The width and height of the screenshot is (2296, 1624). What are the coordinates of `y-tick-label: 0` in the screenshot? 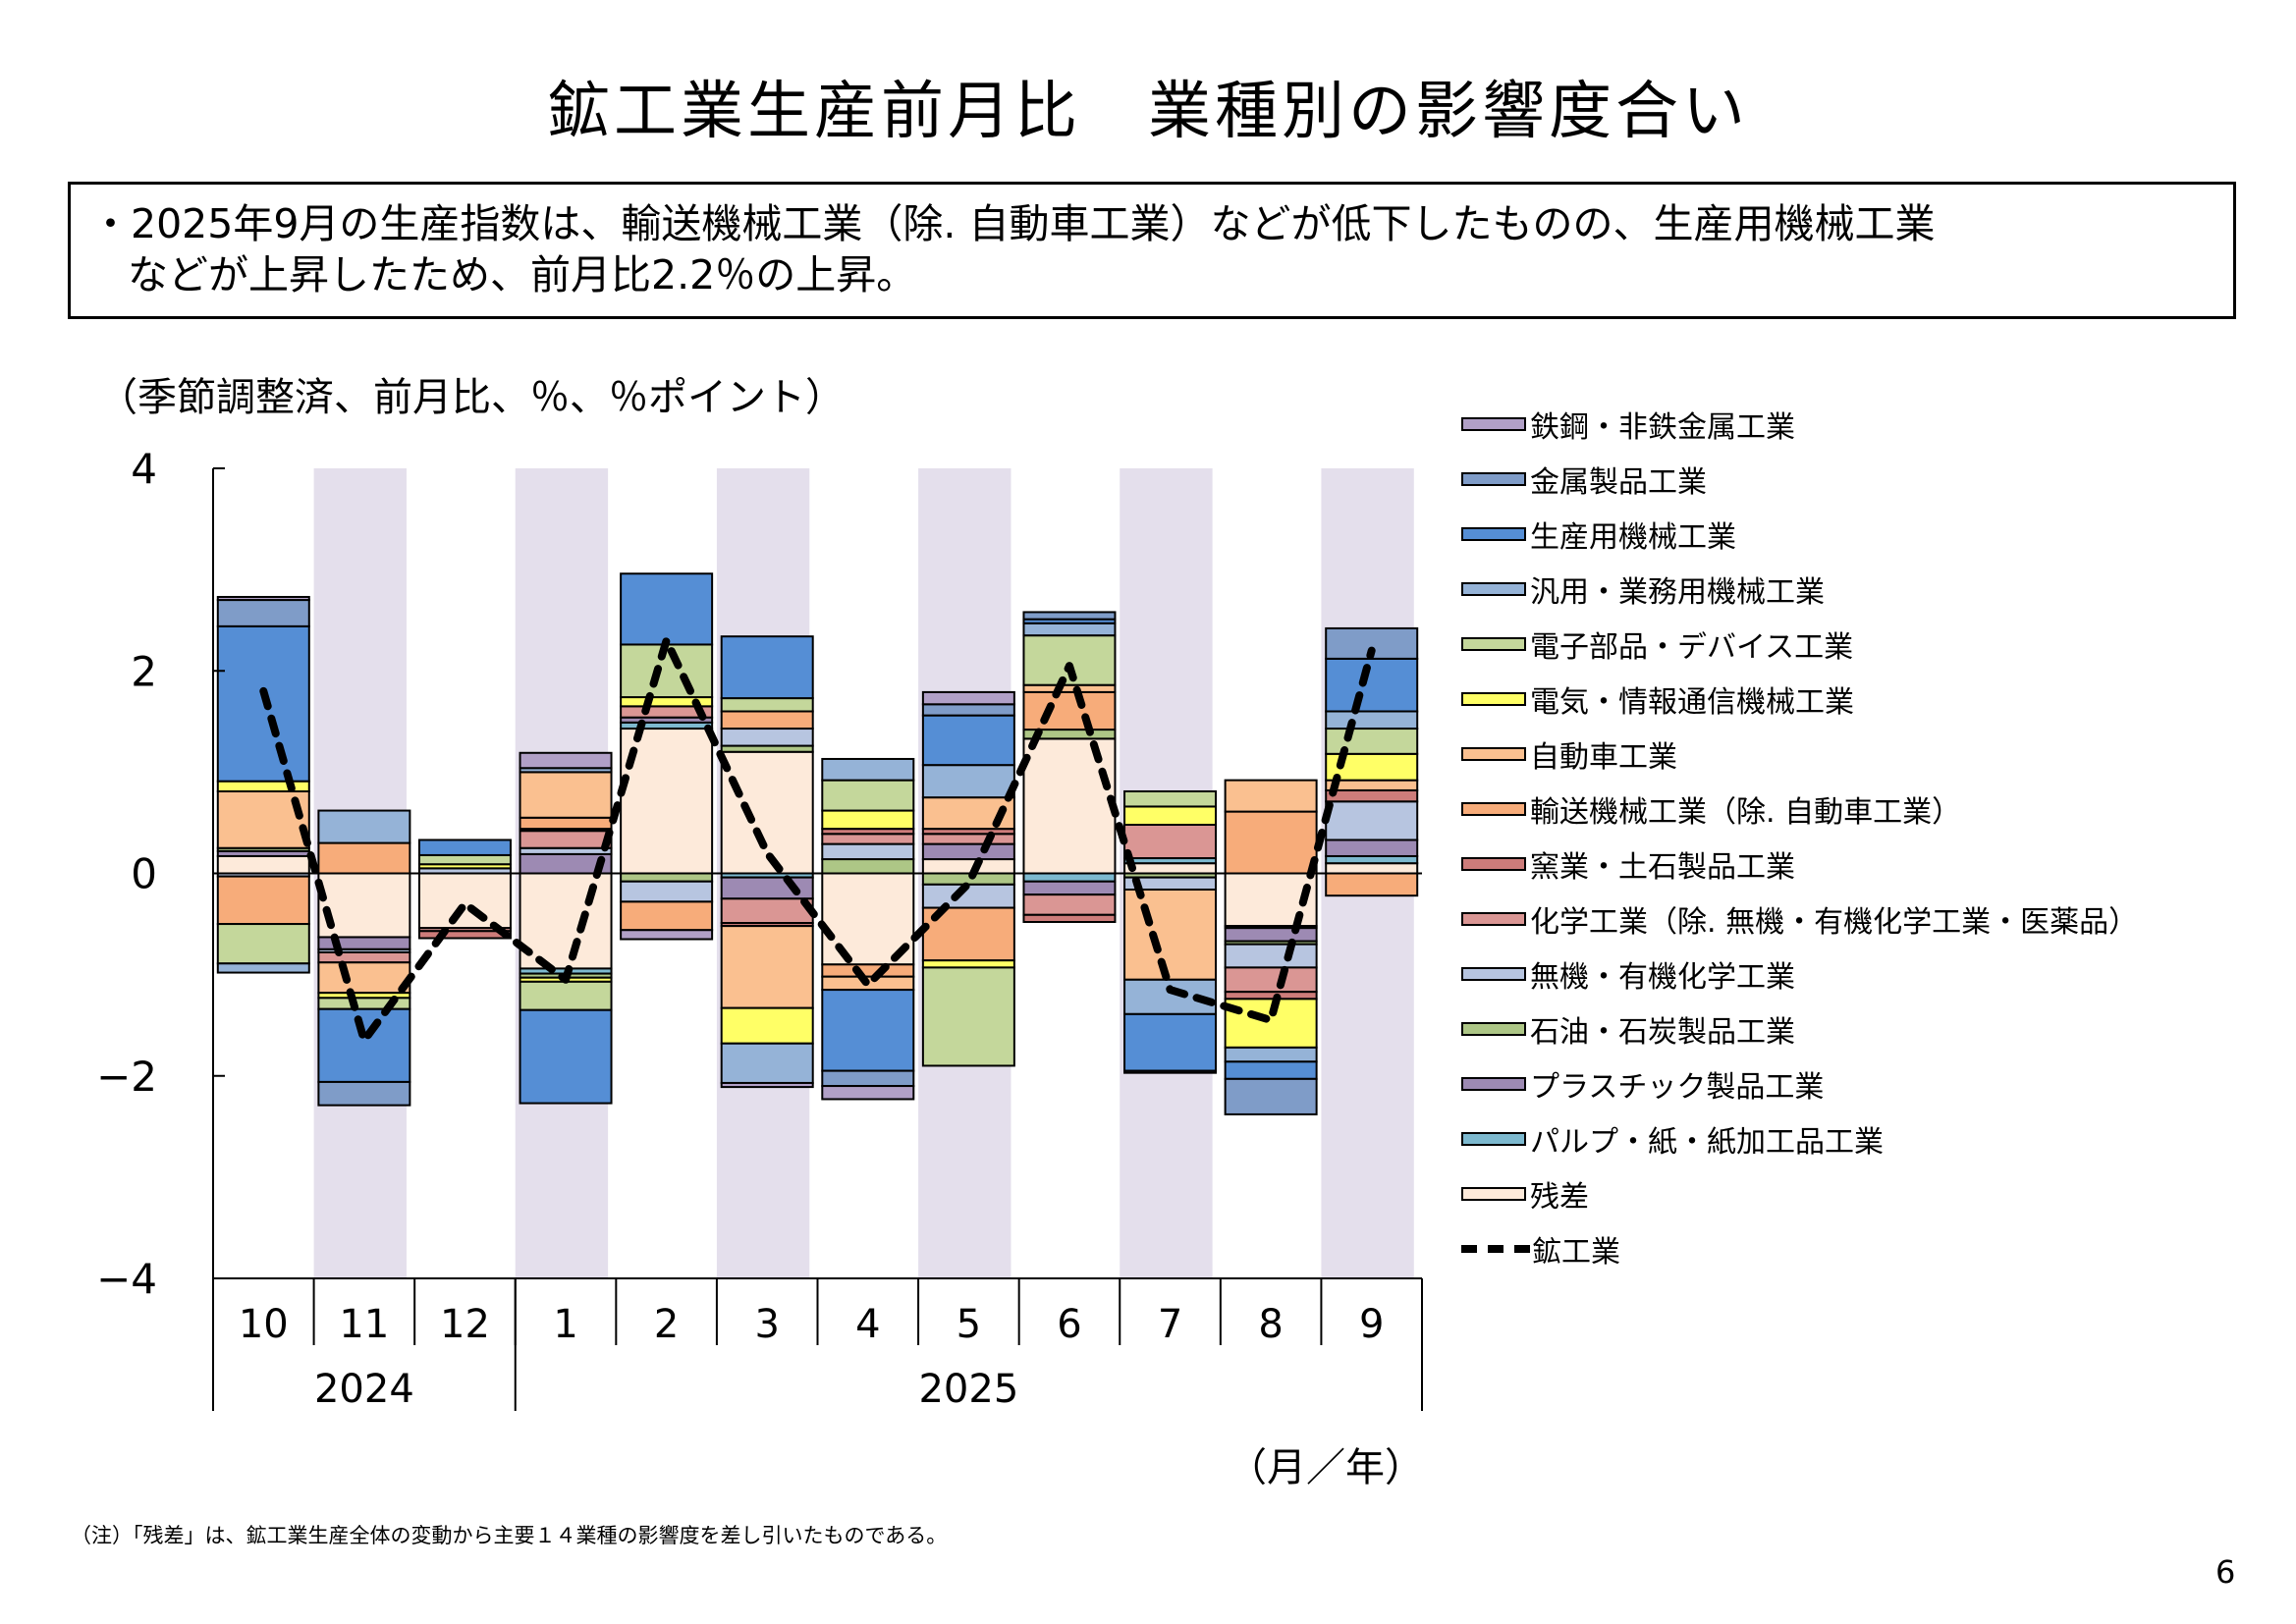 It's located at (144, 874).